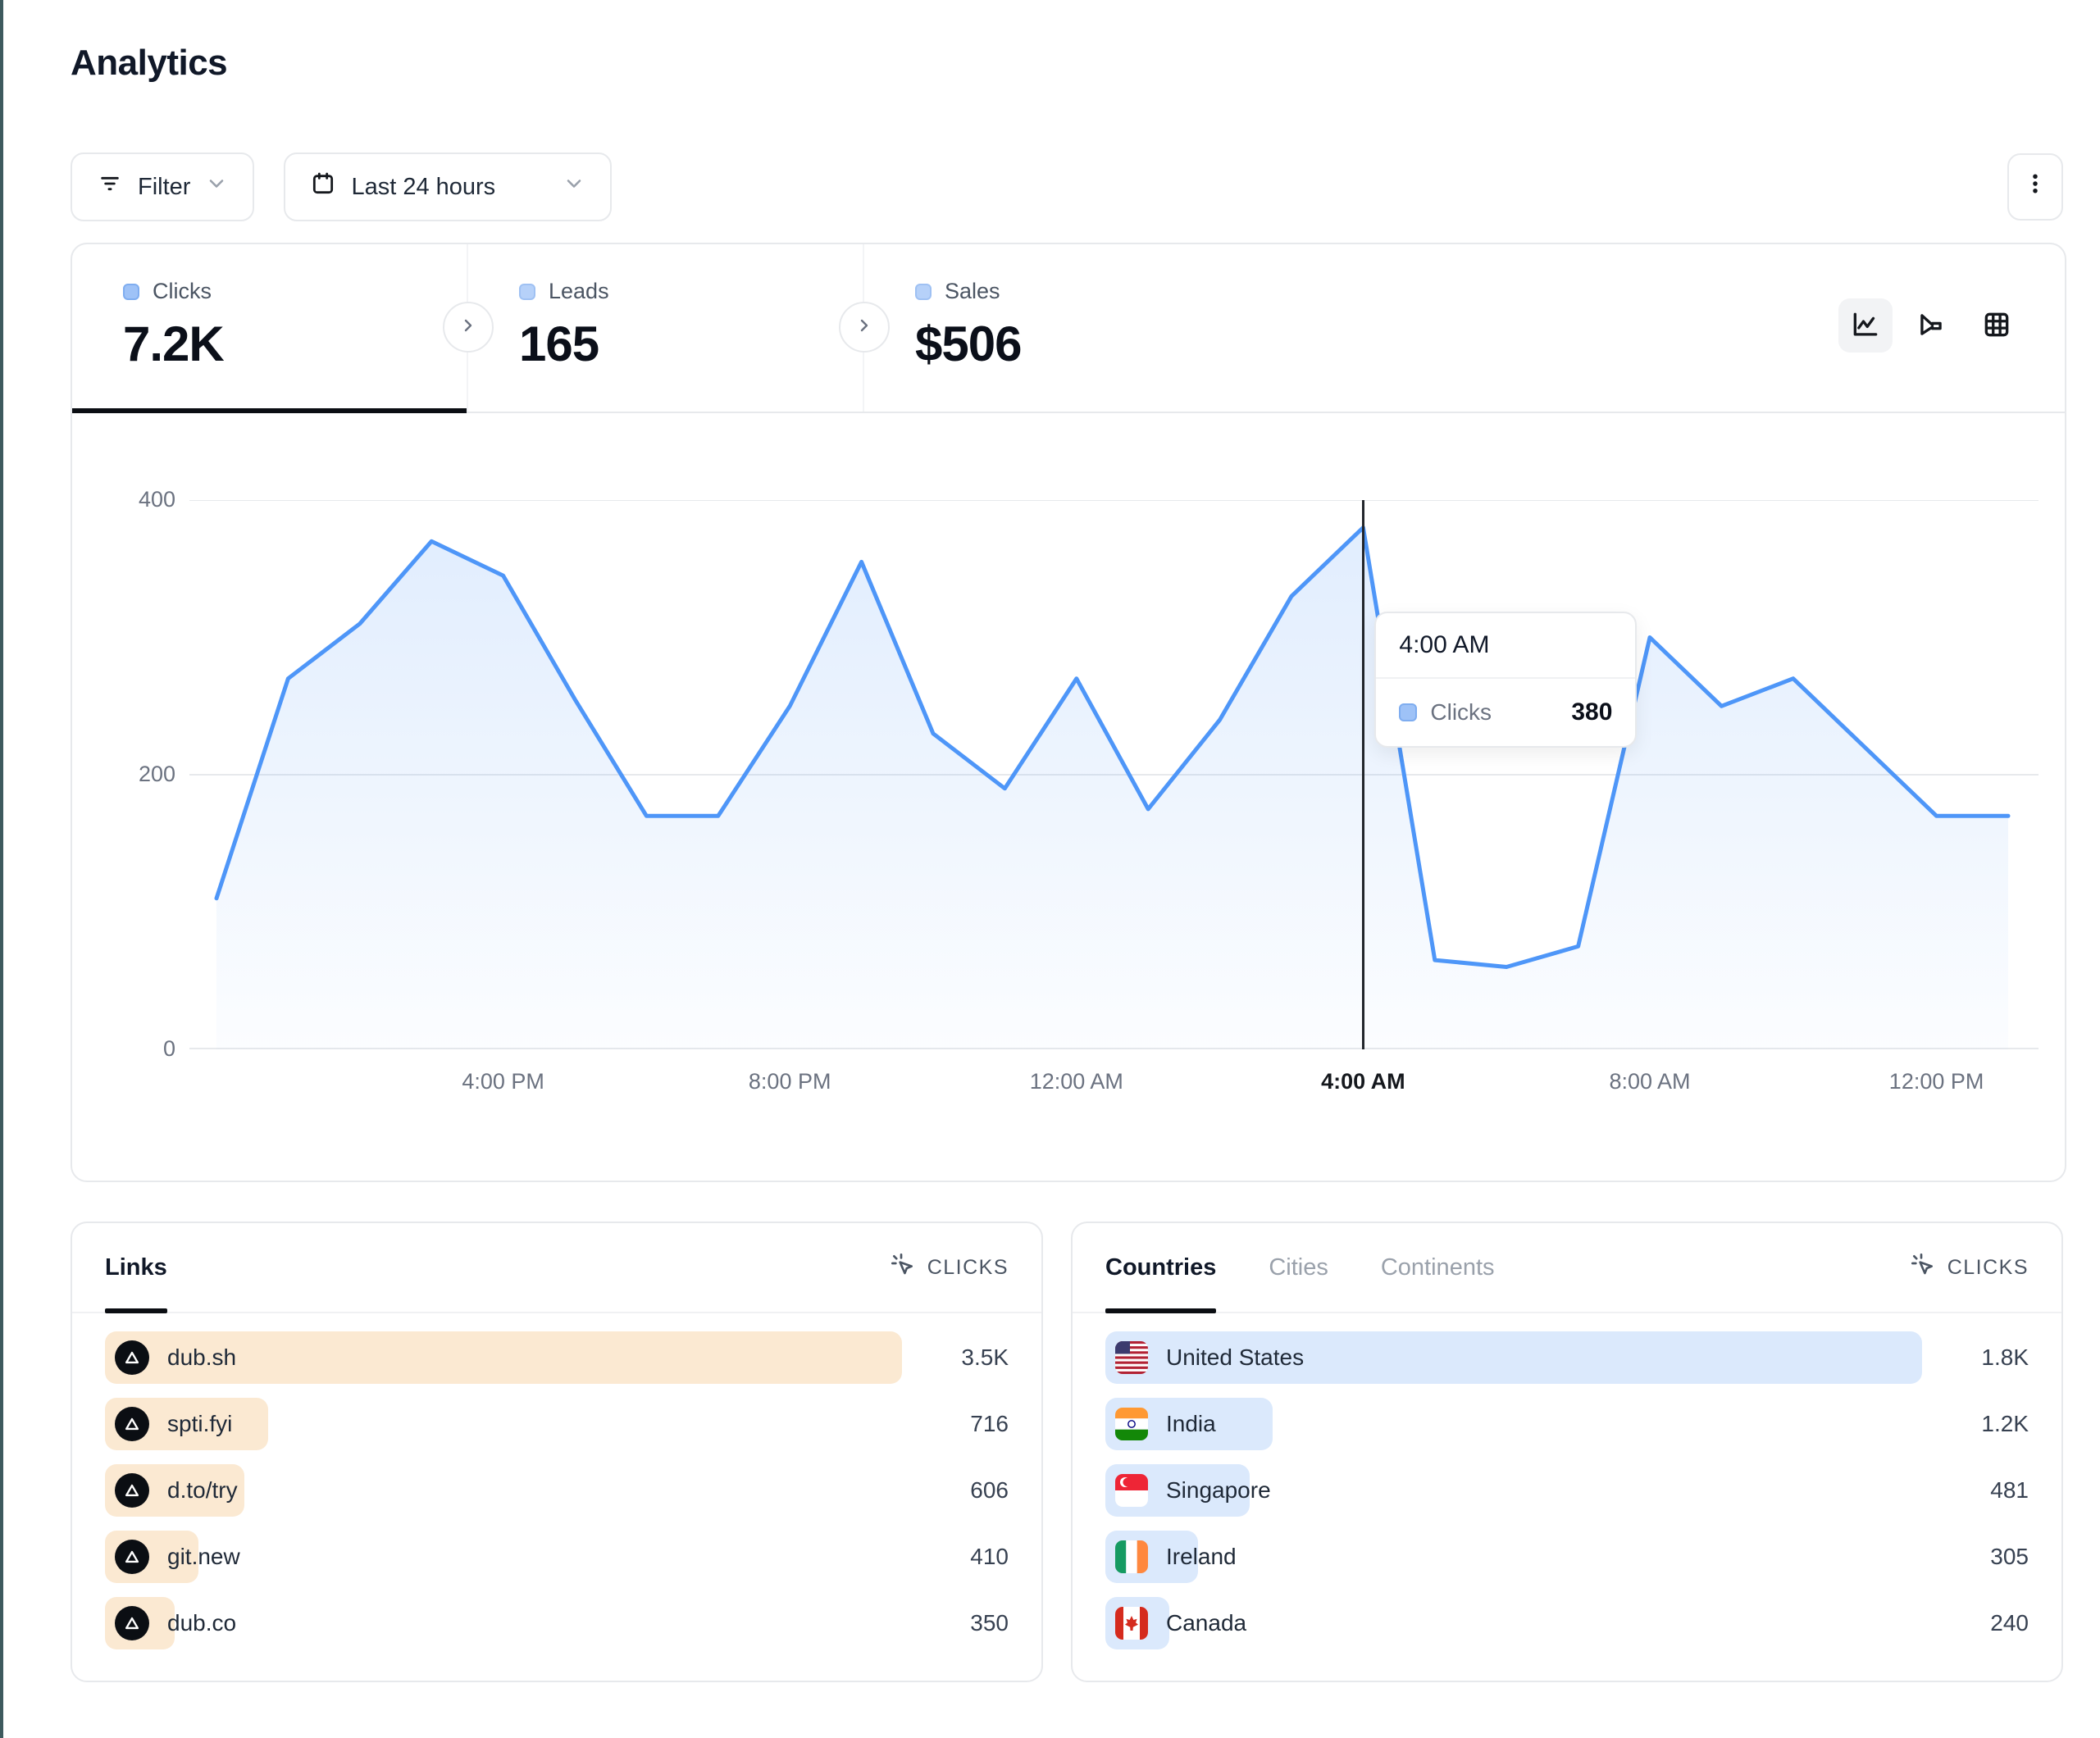 This screenshot has width=2100, height=1738. What do you see at coordinates (203, 1556) in the screenshot?
I see `link-label: git.new` at bounding box center [203, 1556].